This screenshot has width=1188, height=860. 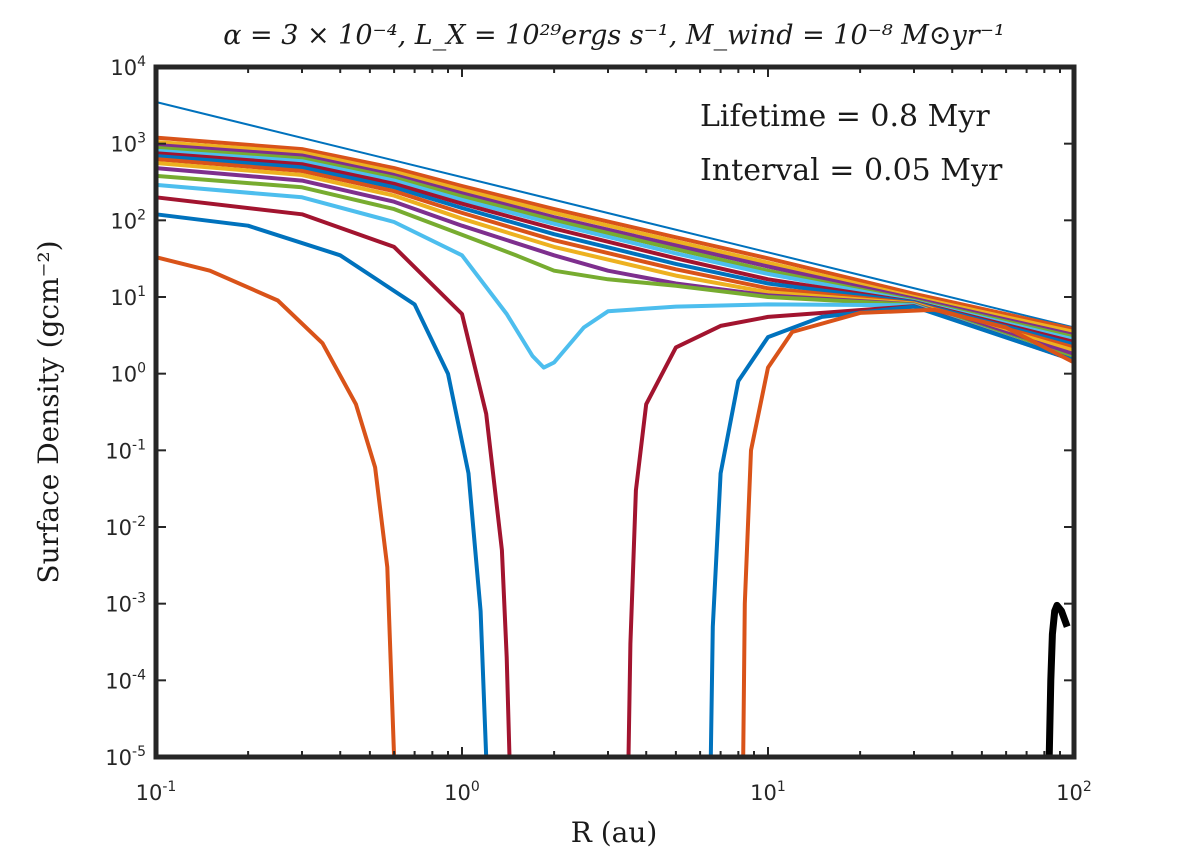 I want to click on y-tick-label: 100, so click(x=128, y=374).